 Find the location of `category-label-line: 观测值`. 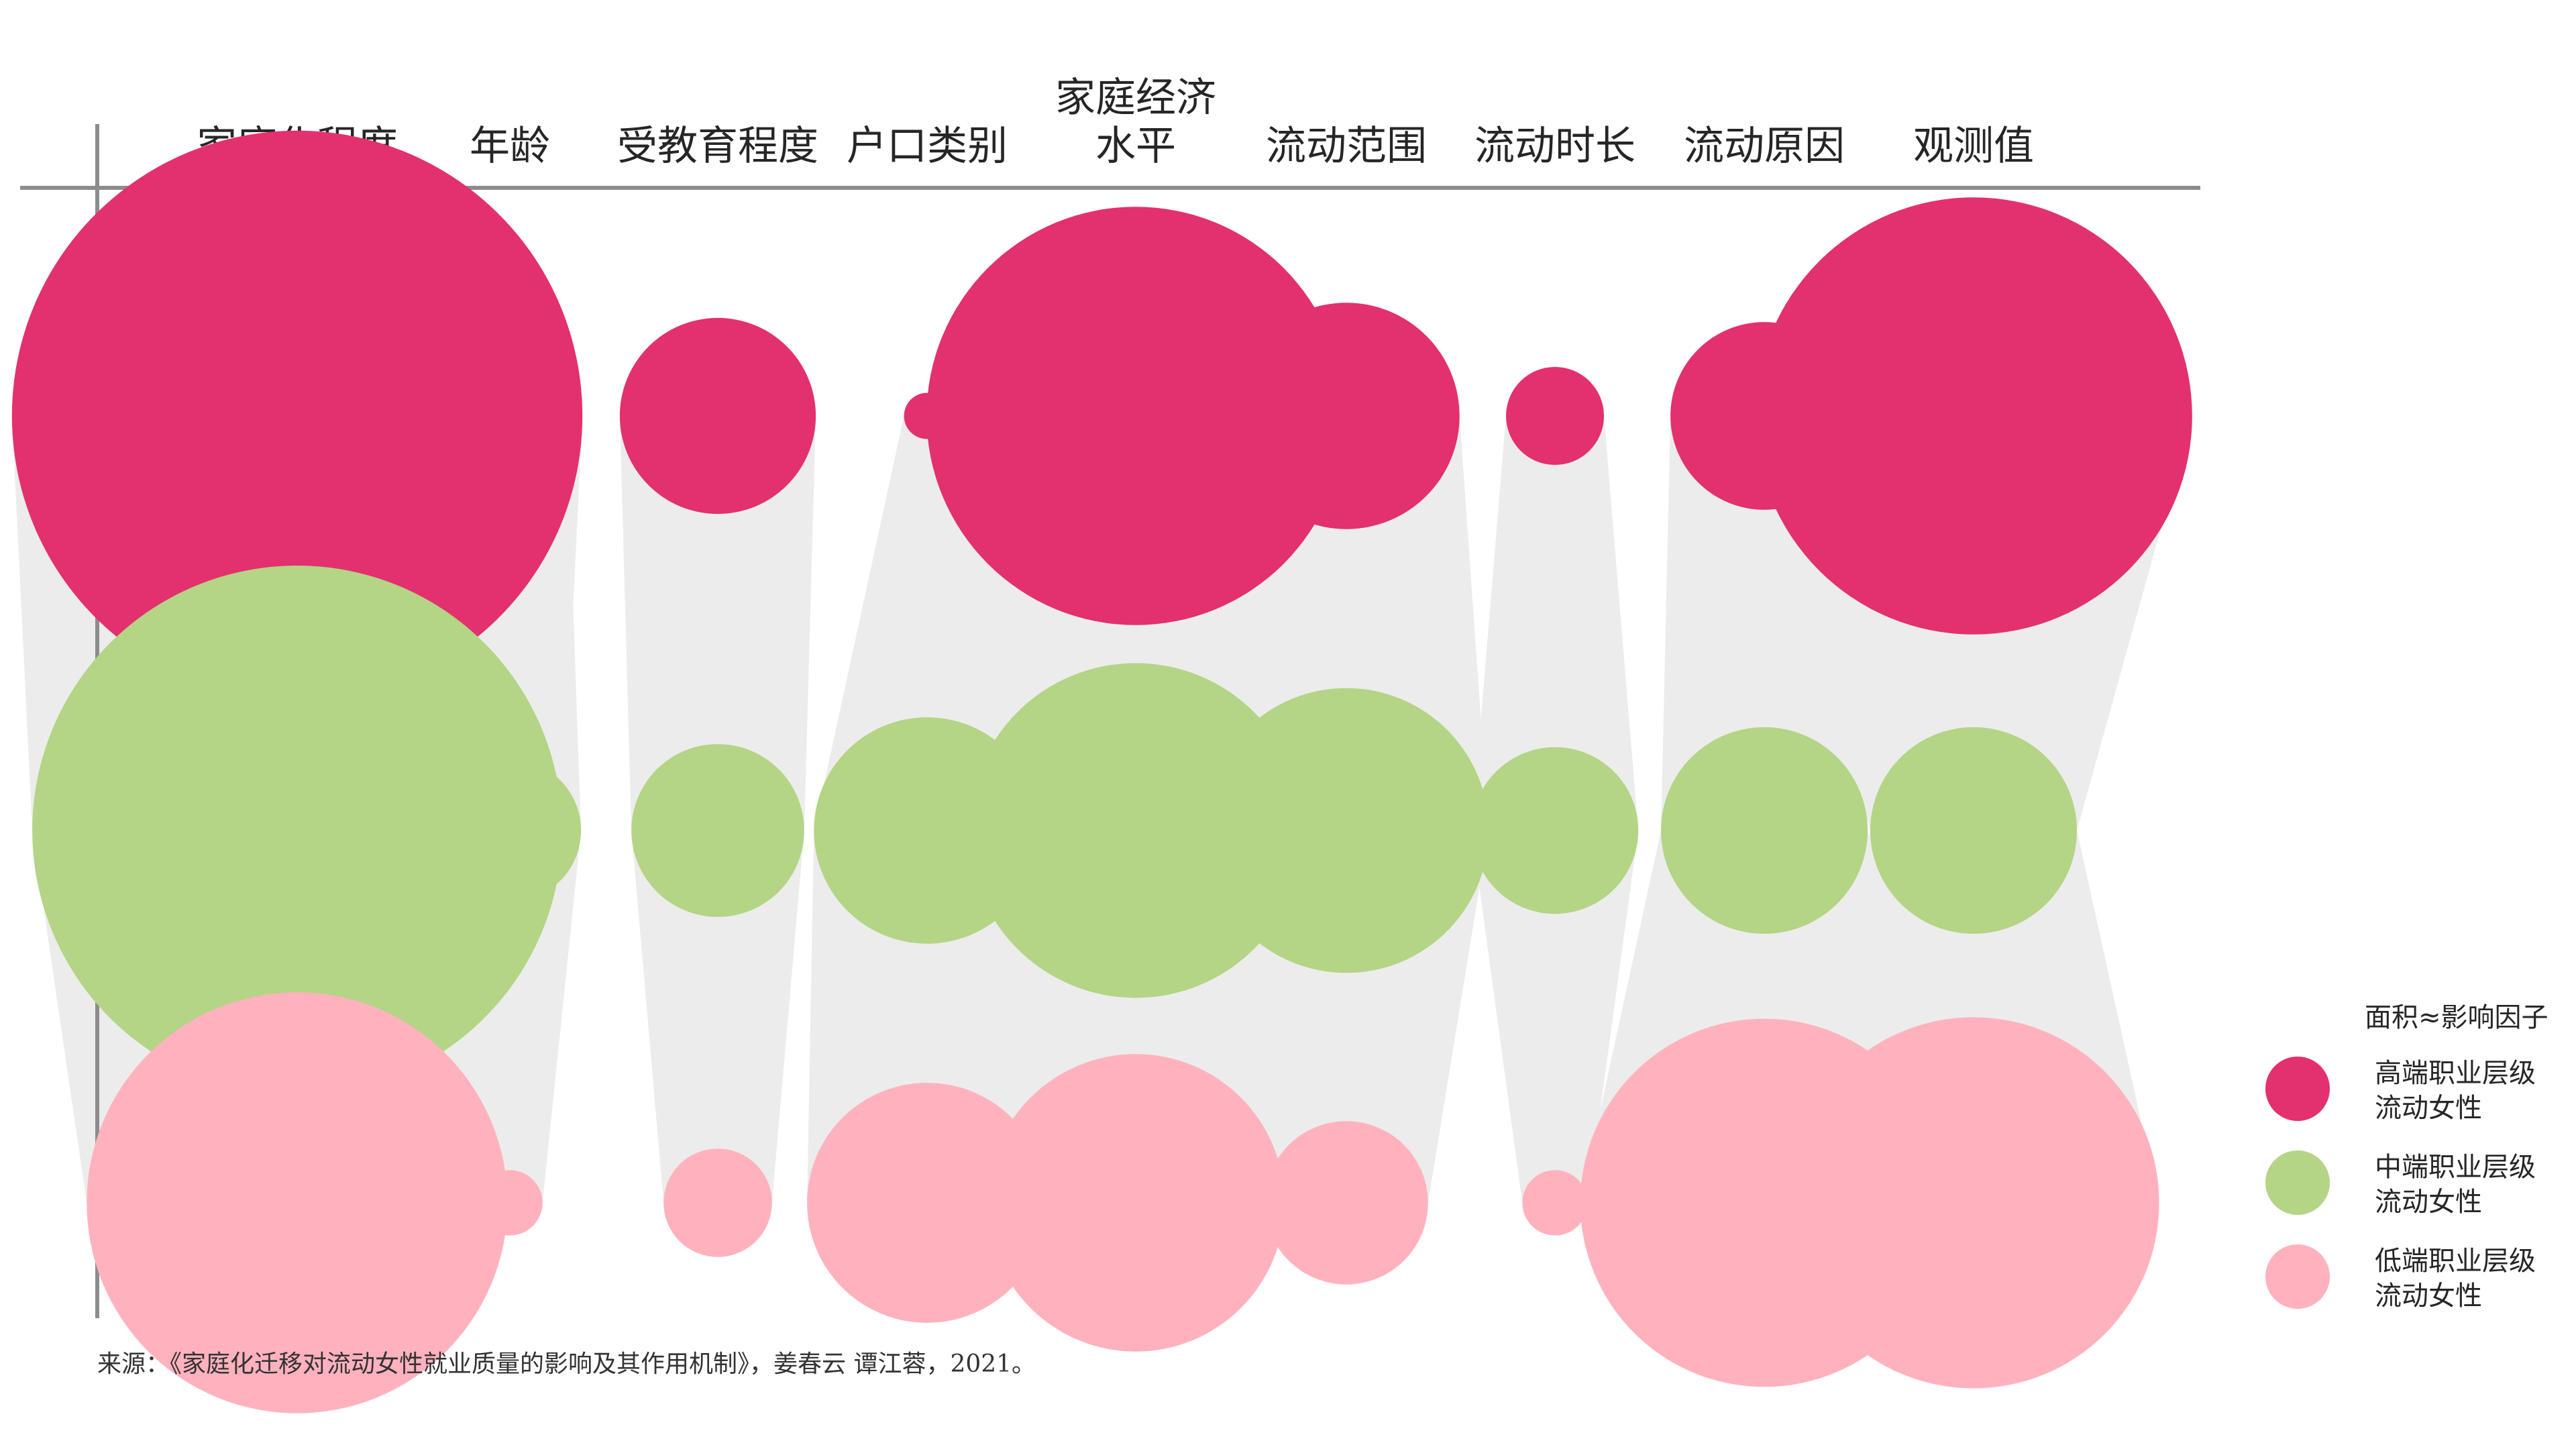

category-label-line: 观测值 is located at coordinates (1973, 146).